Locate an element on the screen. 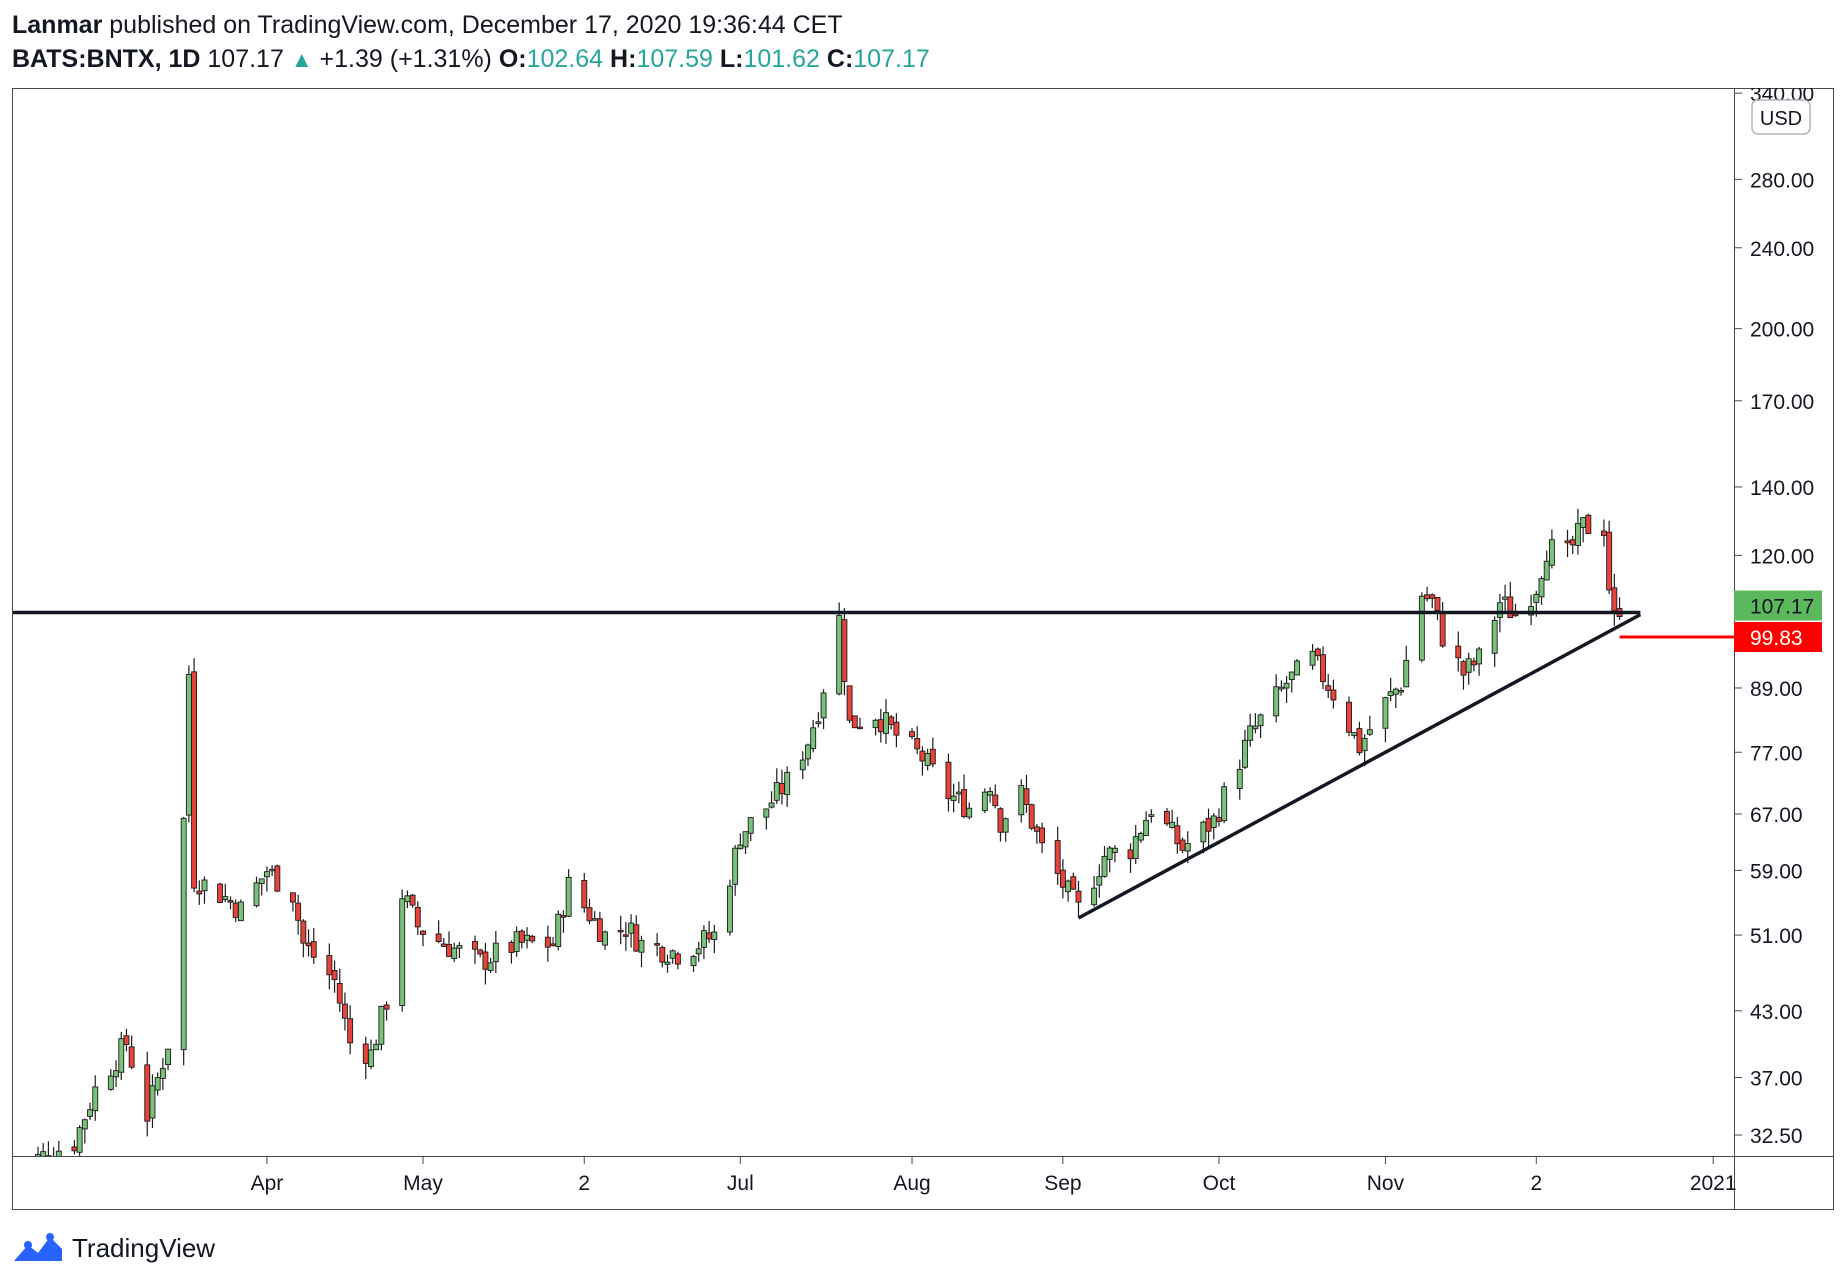 Image resolution: width=1846 pixels, height=1282 pixels. time-tick-label: May is located at coordinates (423, 1183).